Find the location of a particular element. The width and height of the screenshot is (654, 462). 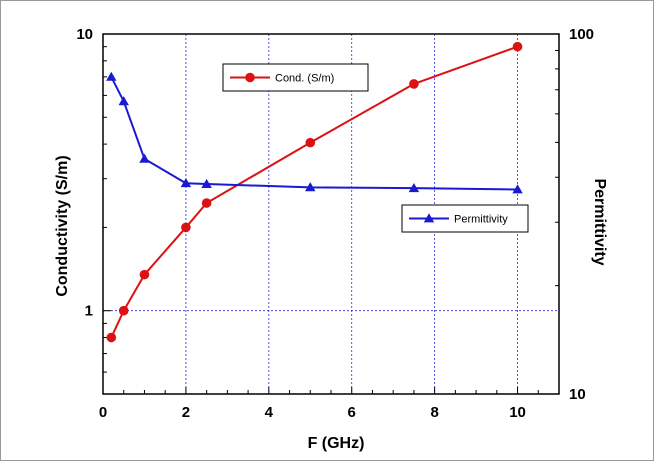

x-tick-label: 2 is located at coordinates (186, 412).